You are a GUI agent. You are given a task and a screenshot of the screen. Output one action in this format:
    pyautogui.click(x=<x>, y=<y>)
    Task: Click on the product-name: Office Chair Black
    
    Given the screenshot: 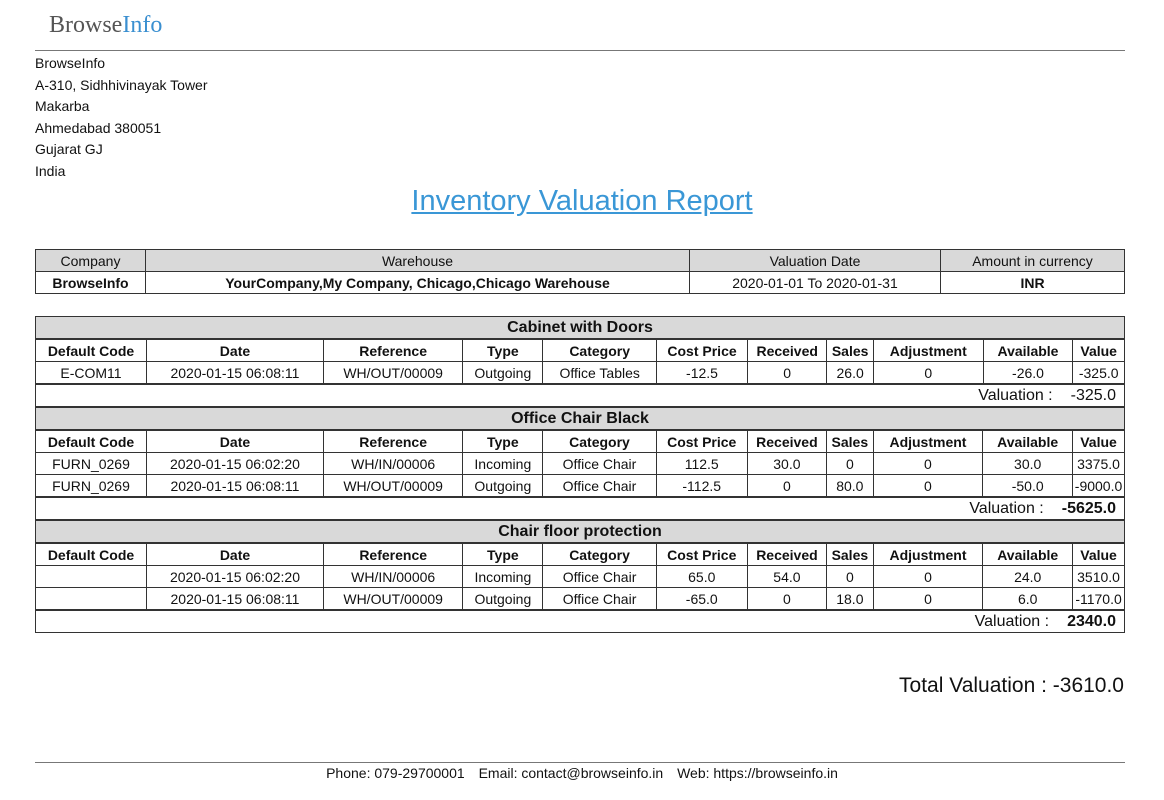 What is the action you would take?
    pyautogui.click(x=580, y=418)
    